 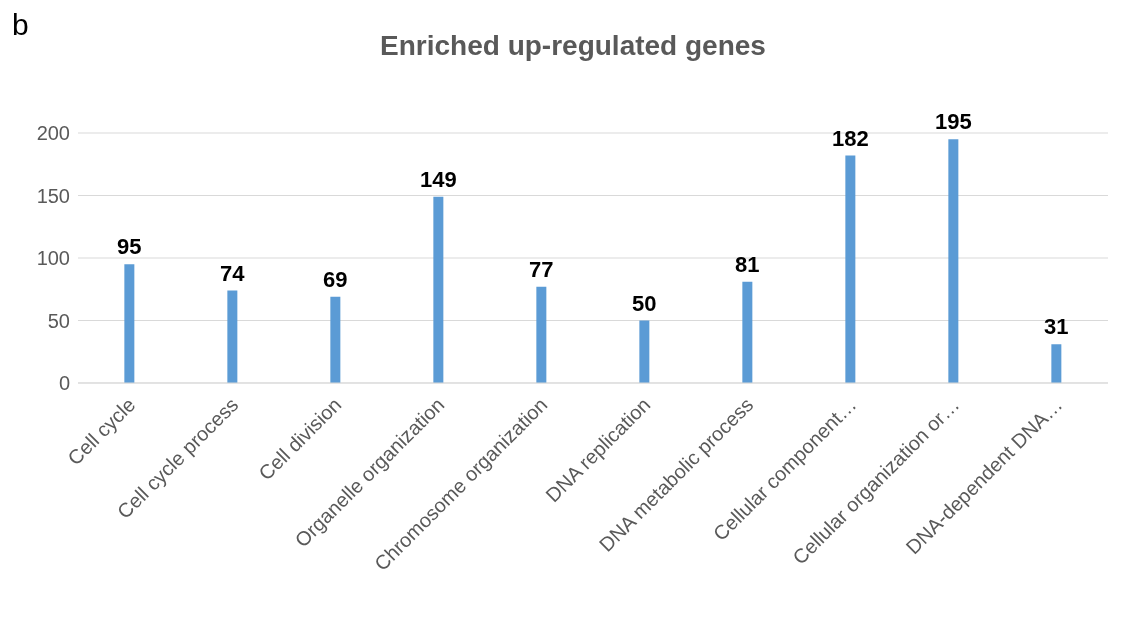 What do you see at coordinates (53, 195) in the screenshot?
I see `y-tick-label: 150` at bounding box center [53, 195].